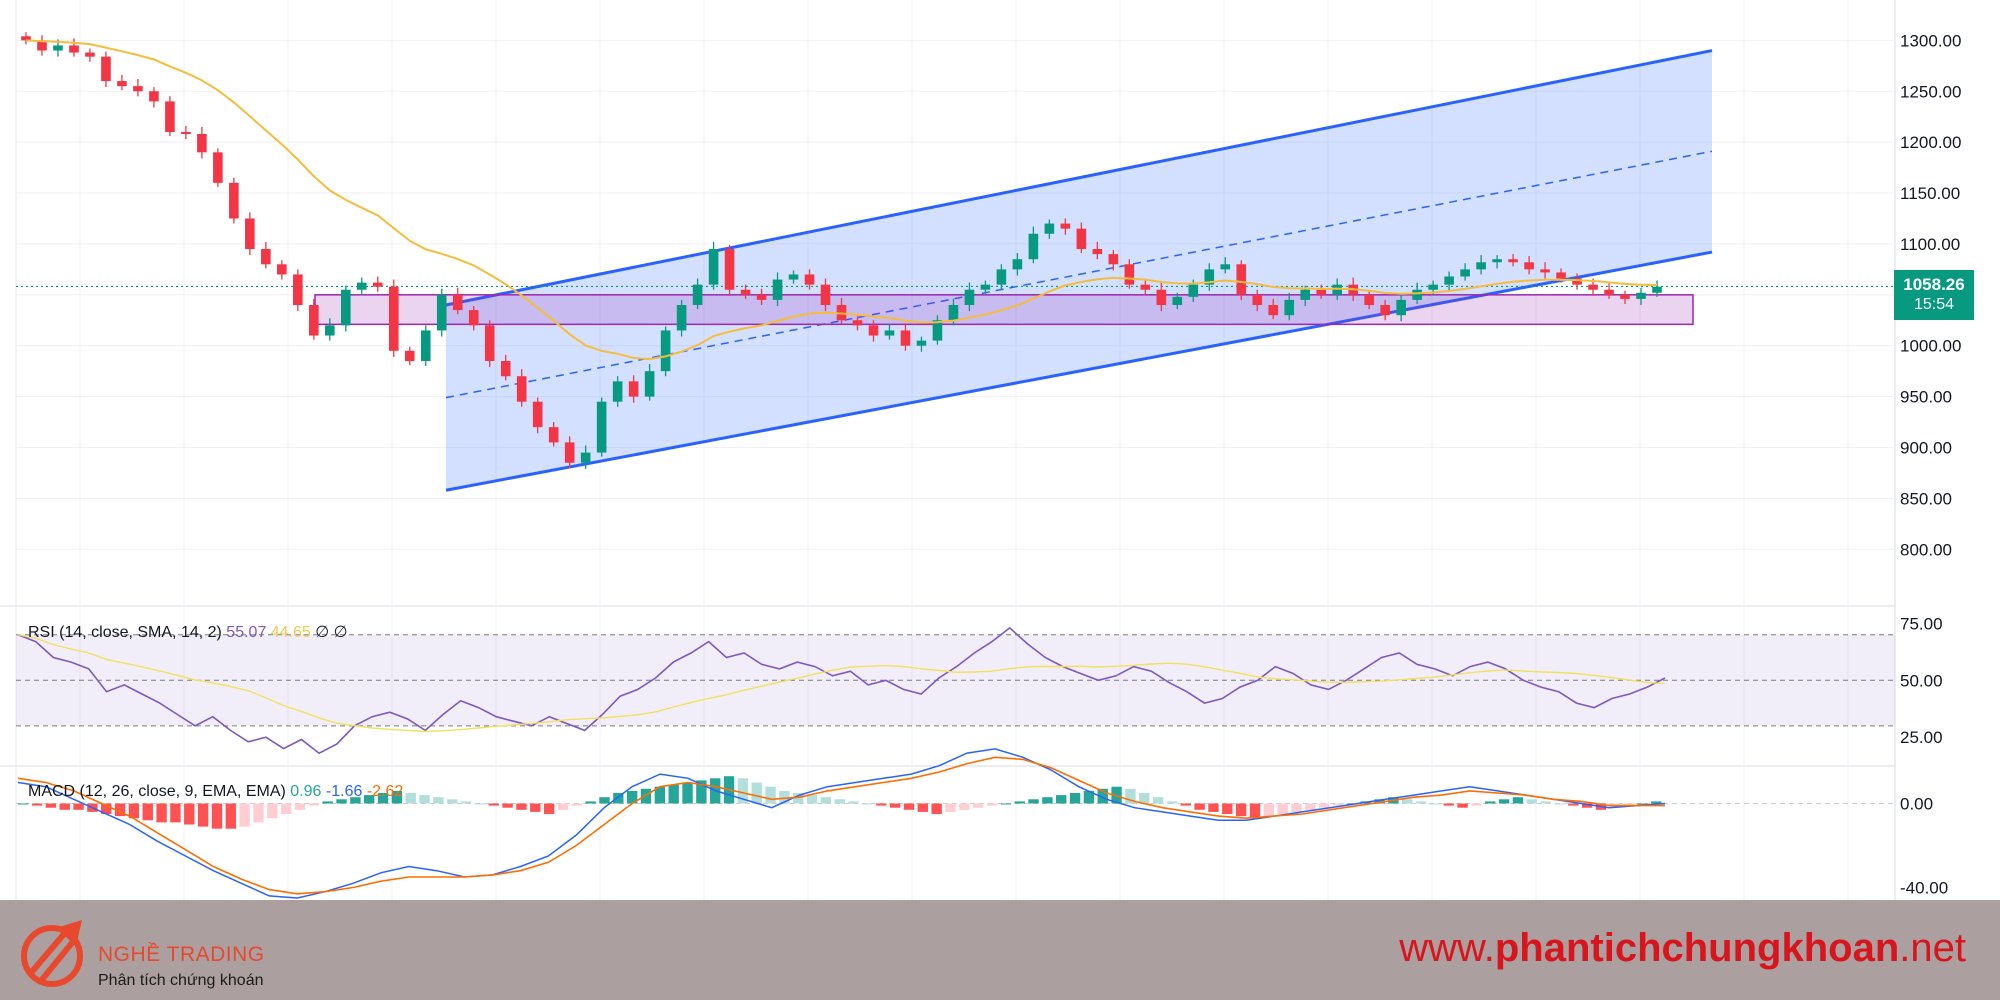 The image size is (2000, 1000). I want to click on indicator-value: -1.66, so click(346, 791).